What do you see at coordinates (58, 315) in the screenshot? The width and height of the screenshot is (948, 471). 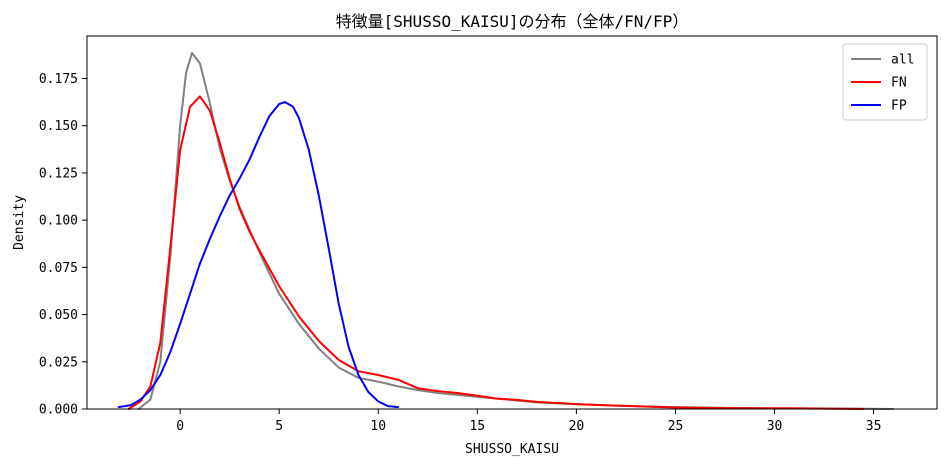 I see `y-tick-label: 0.050` at bounding box center [58, 315].